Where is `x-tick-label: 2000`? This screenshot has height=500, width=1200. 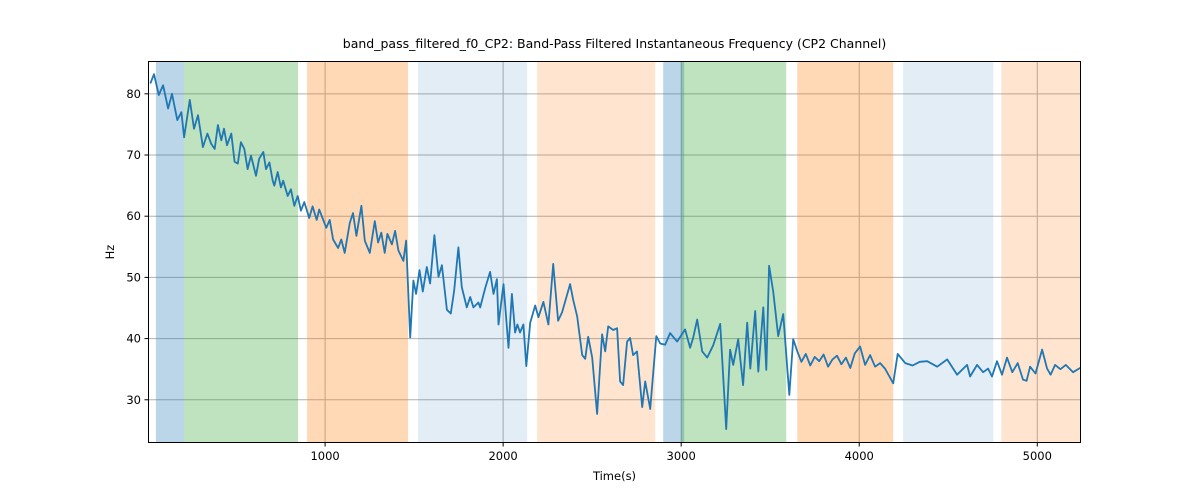 x-tick-label: 2000 is located at coordinates (502, 456).